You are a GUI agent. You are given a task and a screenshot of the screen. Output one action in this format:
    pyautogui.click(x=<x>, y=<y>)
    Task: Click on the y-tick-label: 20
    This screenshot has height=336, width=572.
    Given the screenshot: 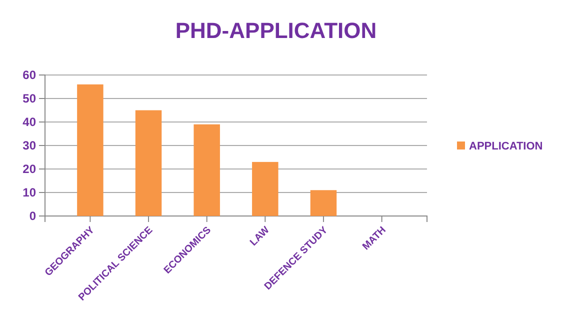 What is the action you would take?
    pyautogui.click(x=29, y=169)
    